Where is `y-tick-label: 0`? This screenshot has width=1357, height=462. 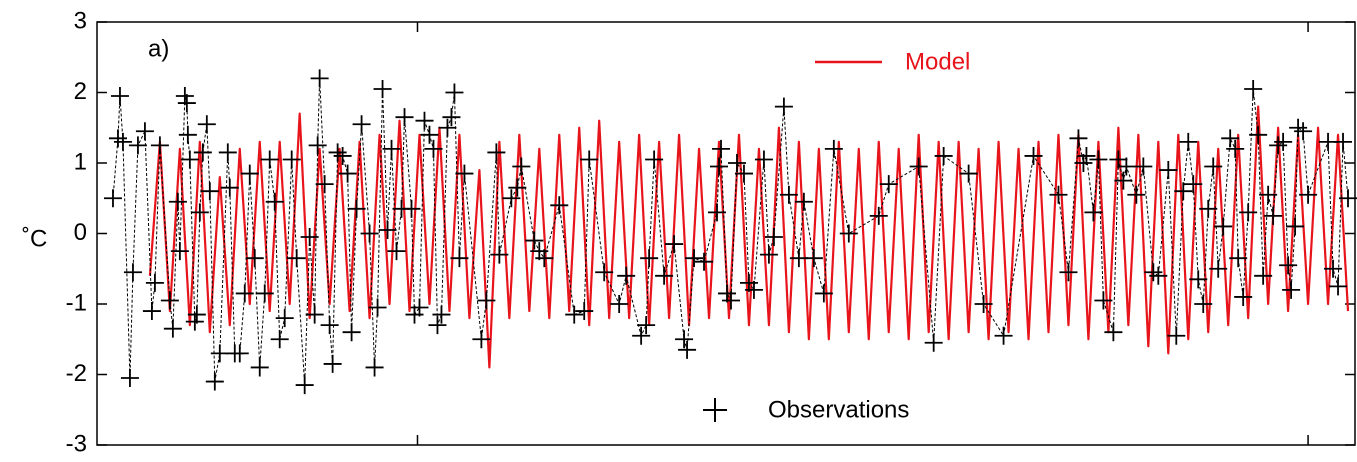 y-tick-label: 0 is located at coordinates (80, 232).